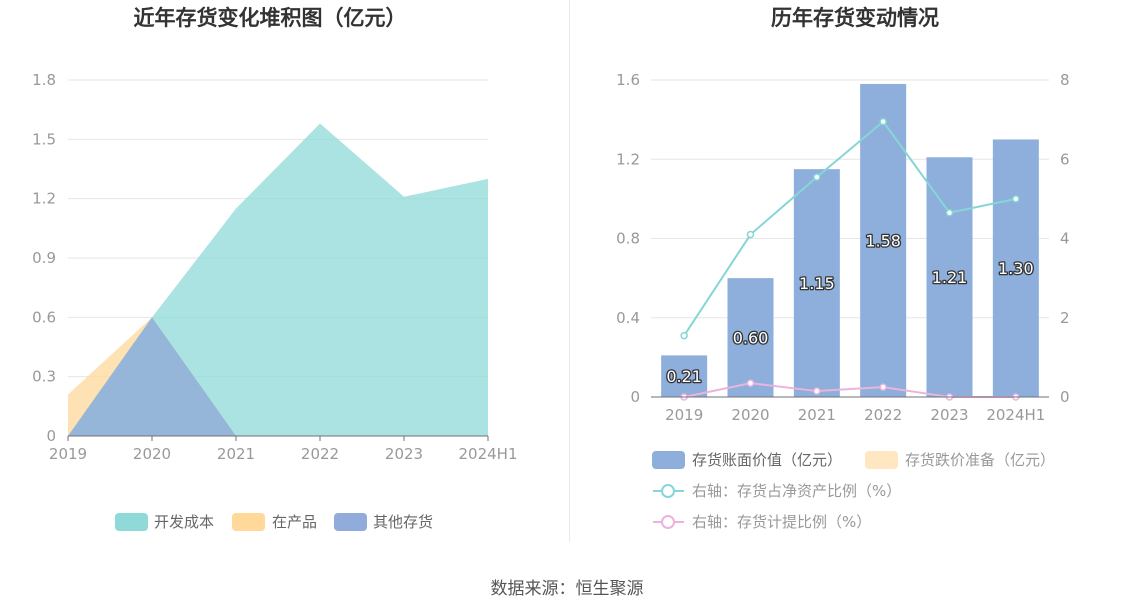  I want to click on left-legend-label: 在产品, so click(294, 522).